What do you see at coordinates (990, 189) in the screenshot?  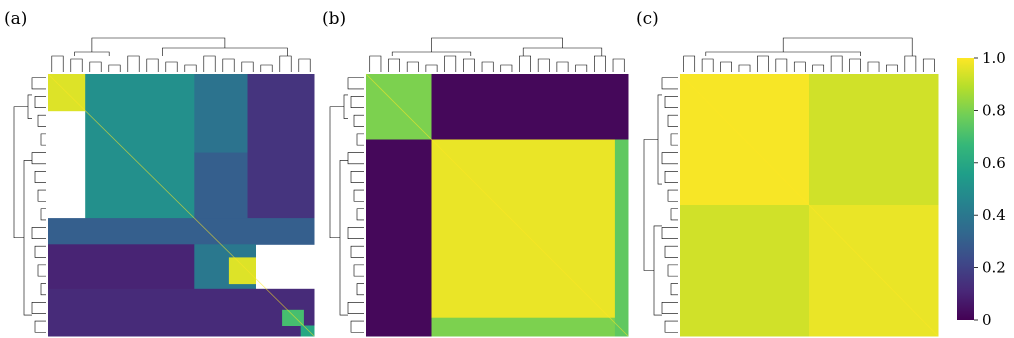 I see `colorbar-ticks: 1.0 0.8 0.6 0.4 0.2 0` at bounding box center [990, 189].